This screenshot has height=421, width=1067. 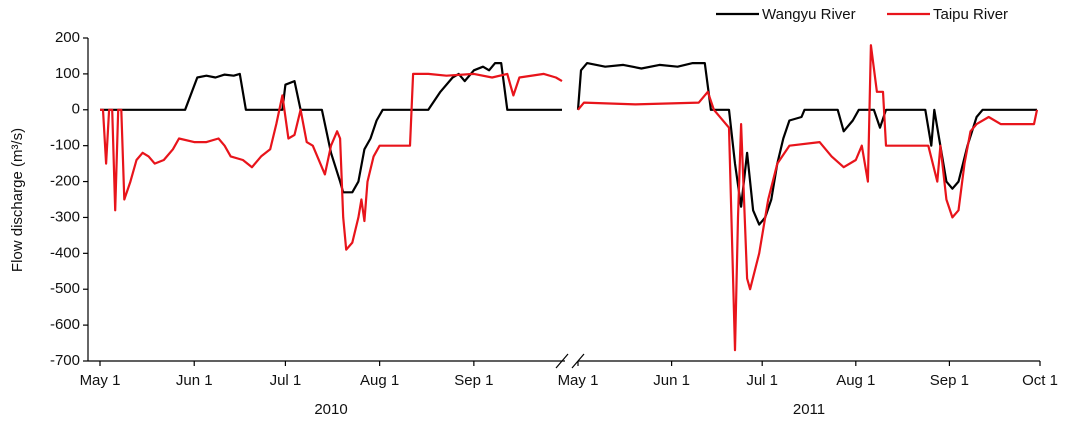 What do you see at coordinates (67, 73) in the screenshot?
I see `y-tick-label: 100` at bounding box center [67, 73].